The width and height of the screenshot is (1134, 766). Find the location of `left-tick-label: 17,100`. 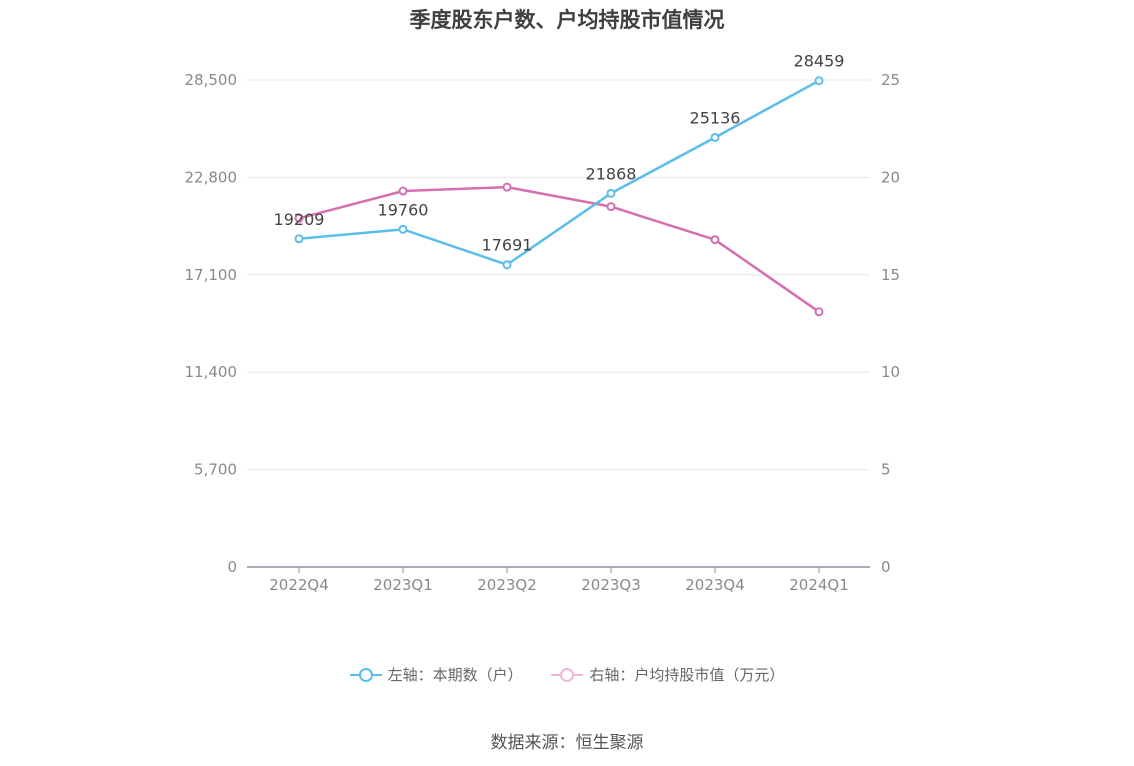

left-tick-label: 17,100 is located at coordinates (211, 275).